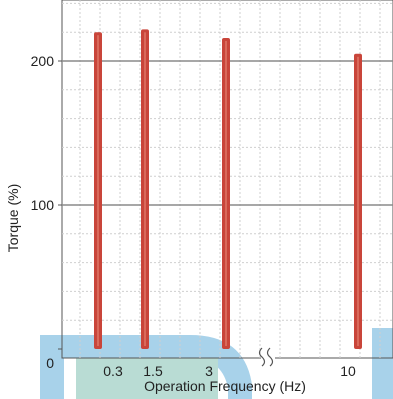 This screenshot has height=399, width=393. I want to click on y-tick-label: 0, so click(50, 363).